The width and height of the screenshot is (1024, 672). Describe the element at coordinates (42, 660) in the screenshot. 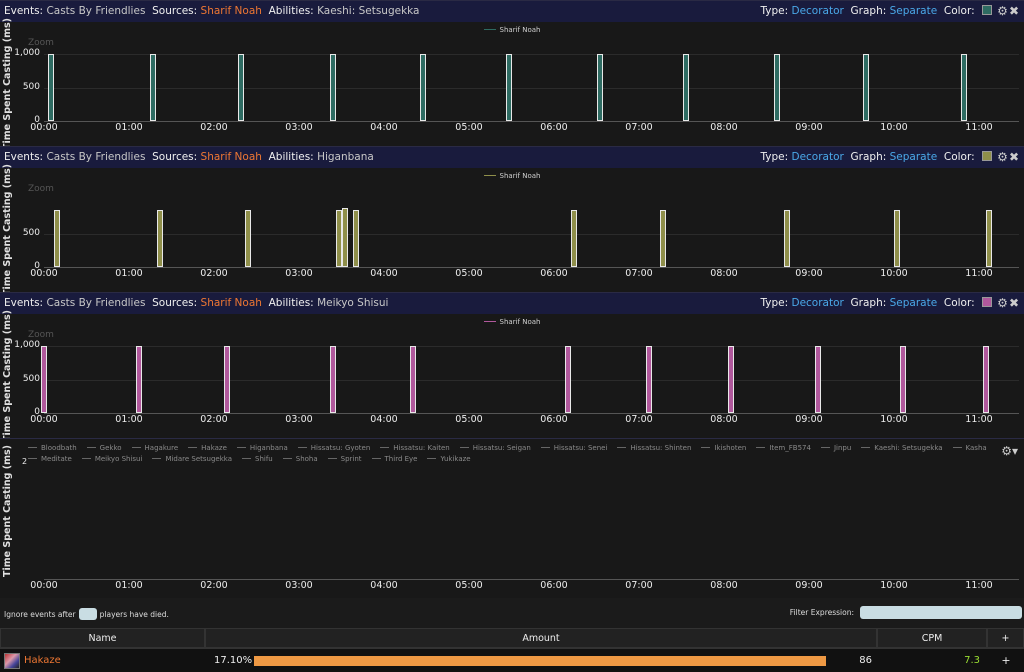

I see `ability-name: Hakaze` at that location.